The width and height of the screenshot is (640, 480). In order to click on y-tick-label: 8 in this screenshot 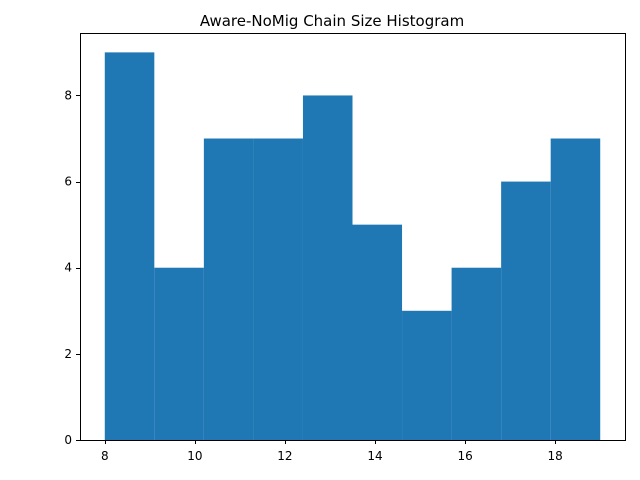, I will do `click(68, 95)`.